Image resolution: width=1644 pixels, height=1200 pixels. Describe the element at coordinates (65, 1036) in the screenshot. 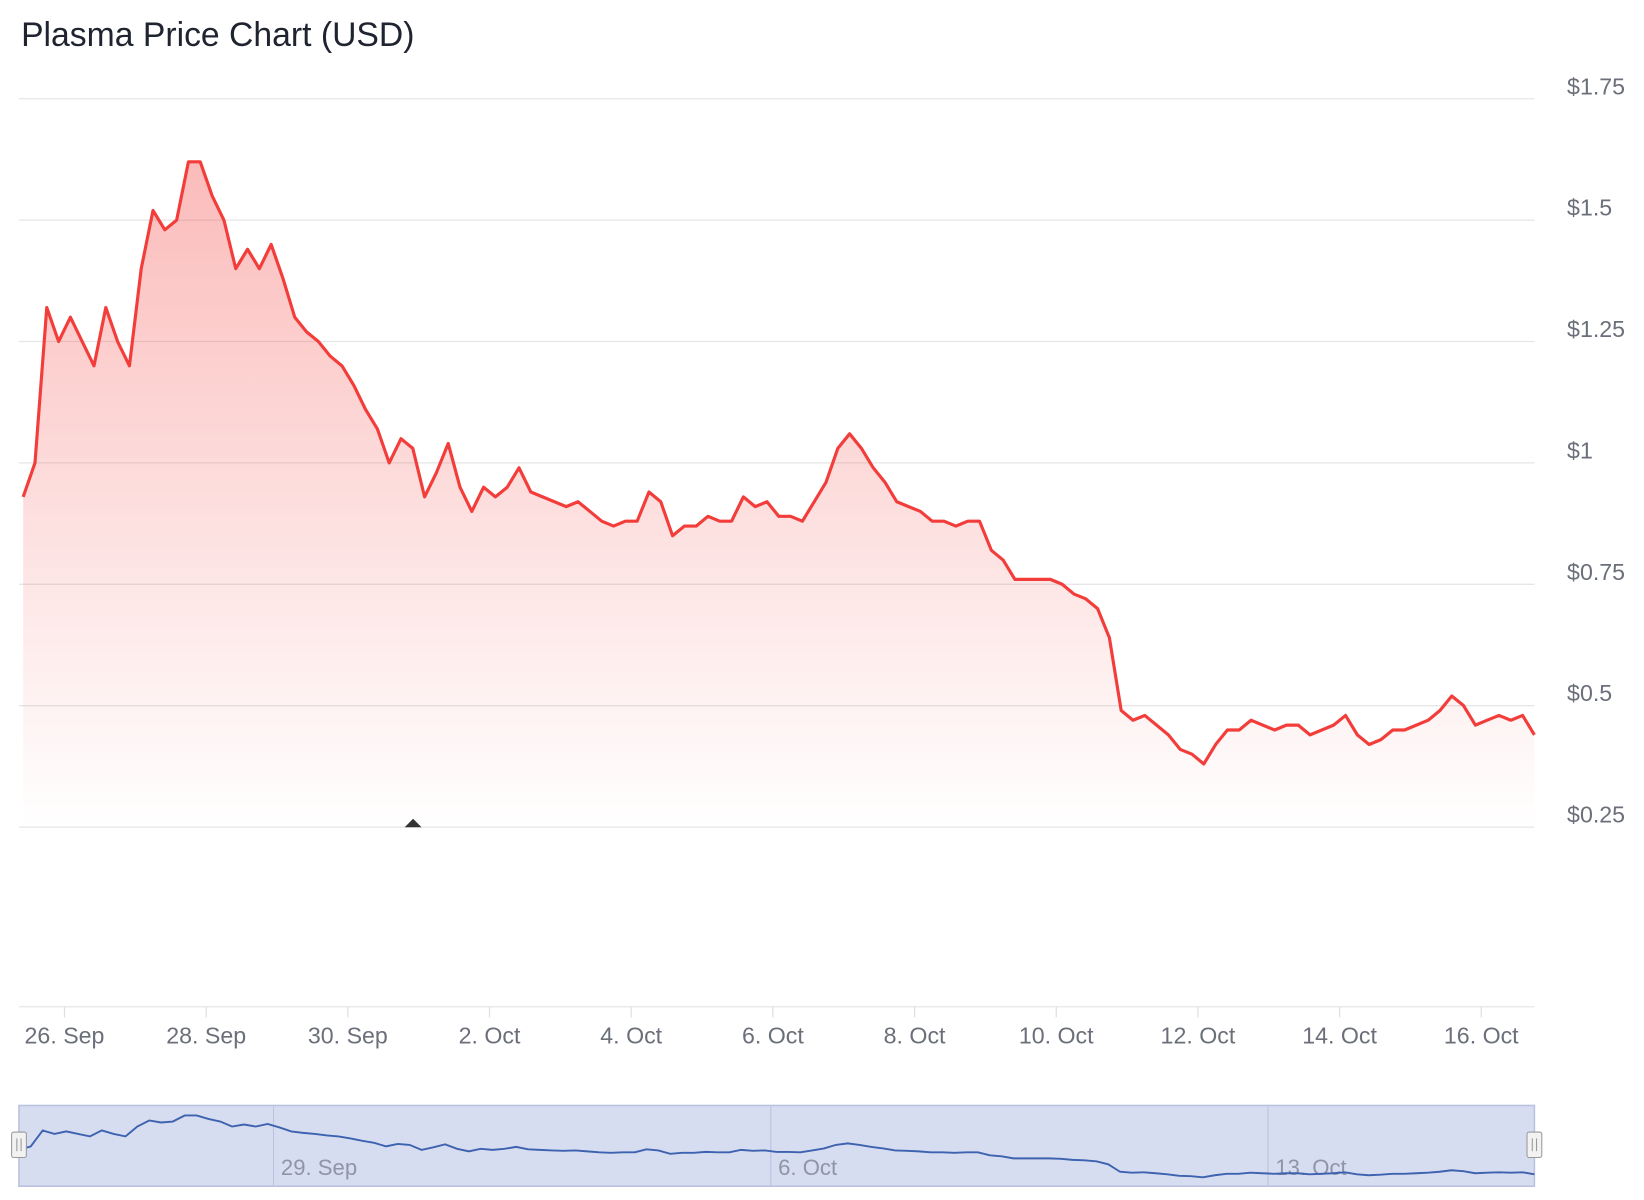

I see `x-tick-label: 26. Sep` at that location.